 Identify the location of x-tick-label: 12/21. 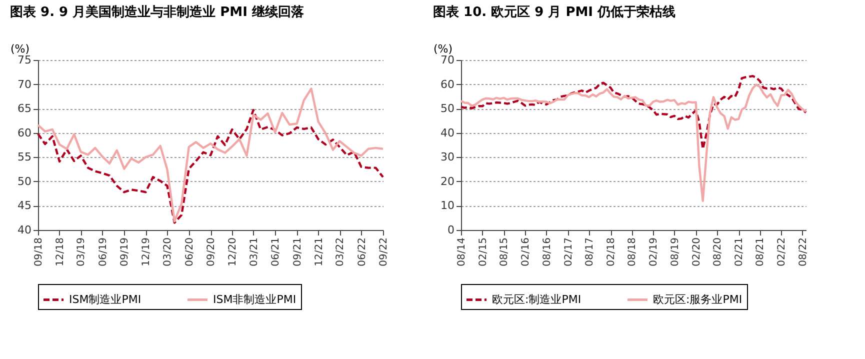
(319, 252).